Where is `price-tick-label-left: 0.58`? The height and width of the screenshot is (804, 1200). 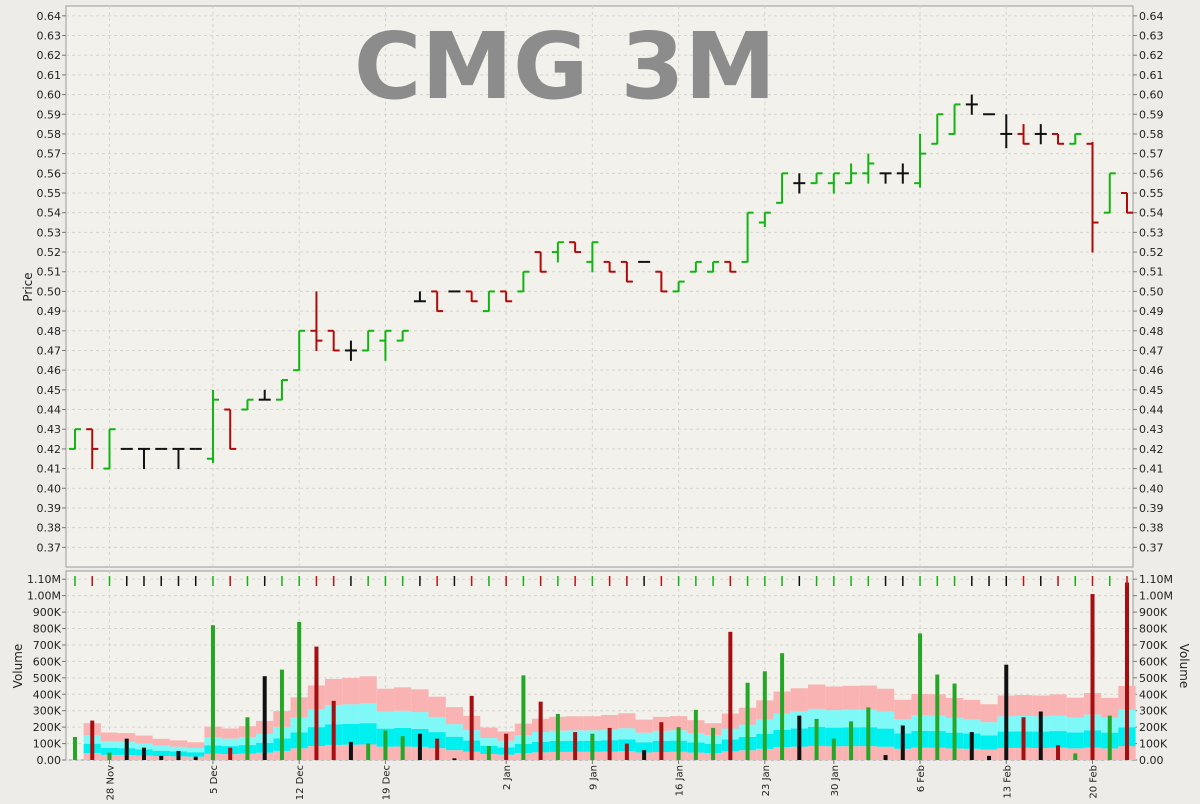 price-tick-label-left: 0.58 is located at coordinates (49, 134).